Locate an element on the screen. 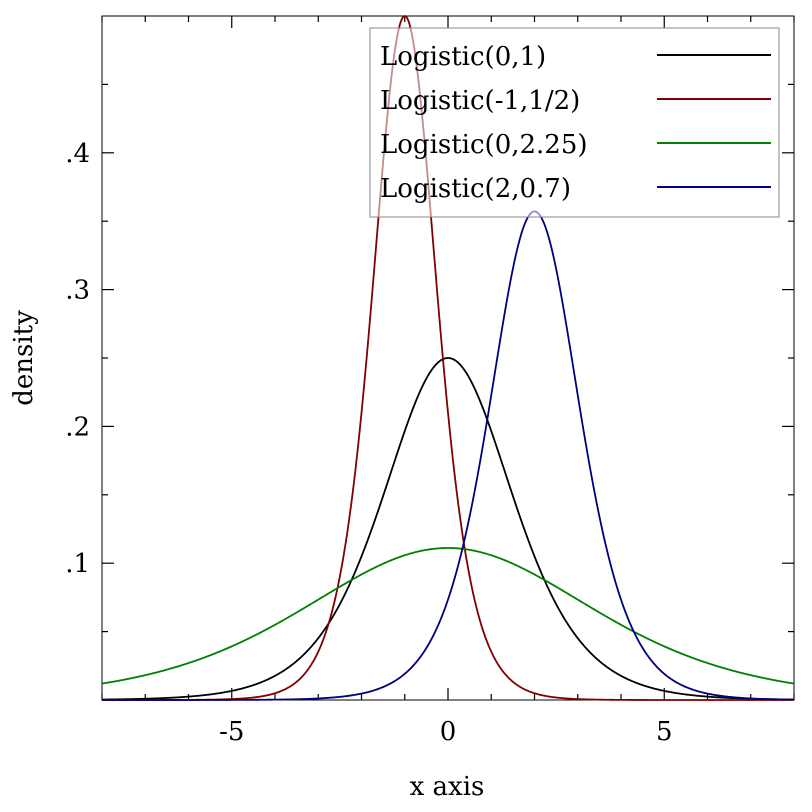 The width and height of the screenshot is (812, 812). y-axis-label: density is located at coordinates (24, 358).